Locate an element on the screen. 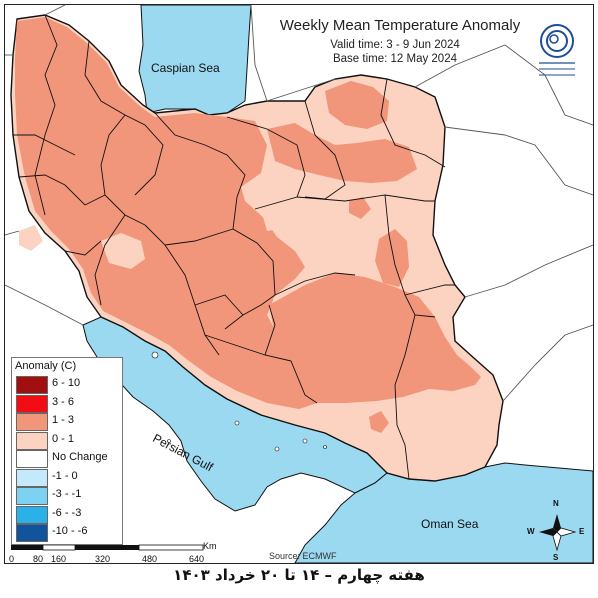  legend-item: -10 - -6 is located at coordinates (68, 533).